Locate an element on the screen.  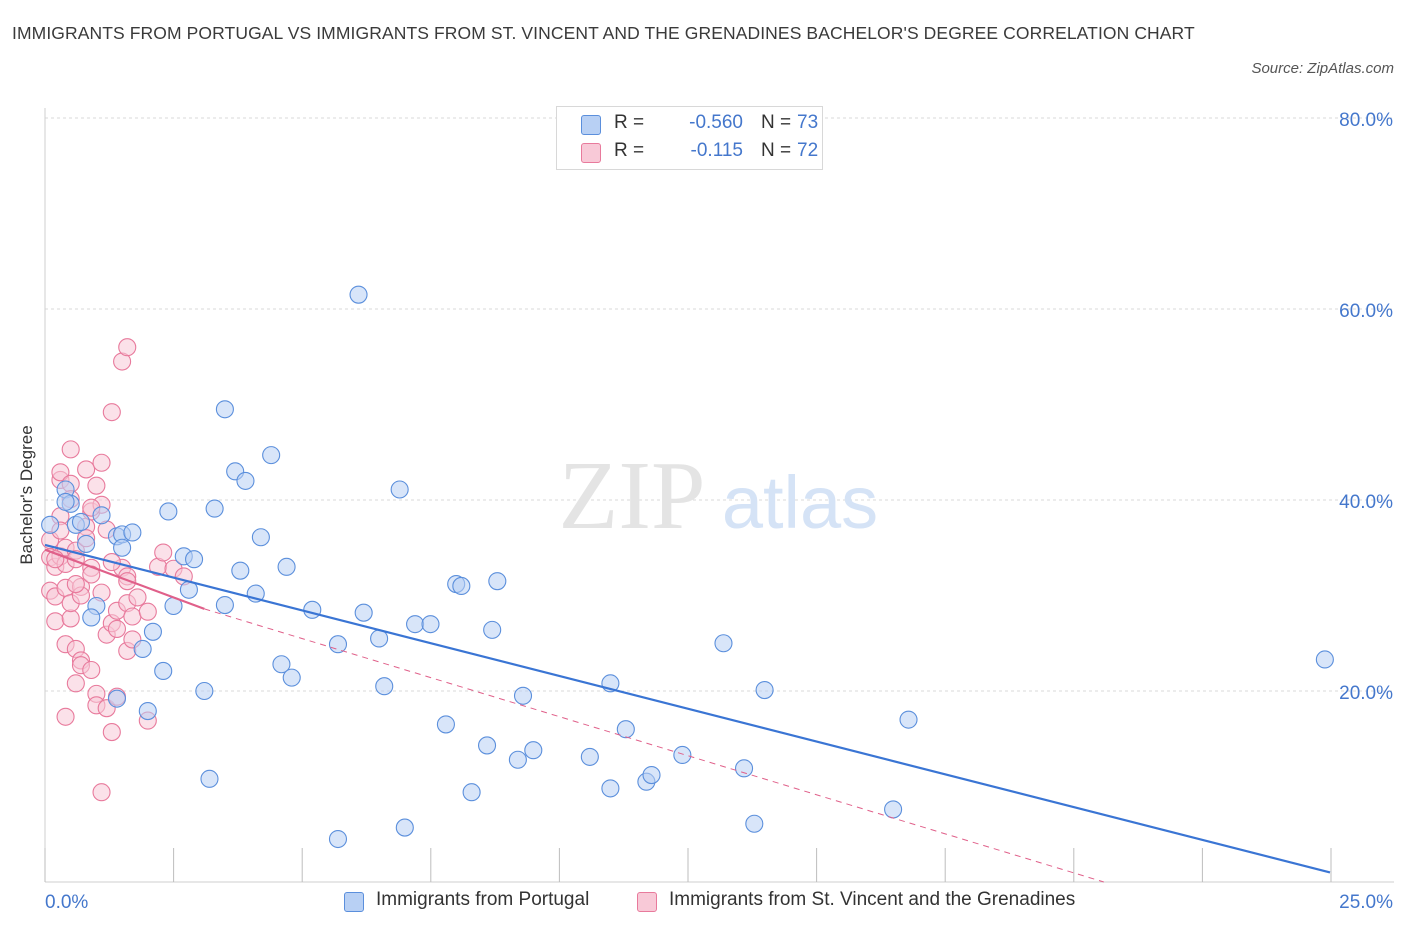
watermark: ZIP atlas is located at coordinates (719, 496).